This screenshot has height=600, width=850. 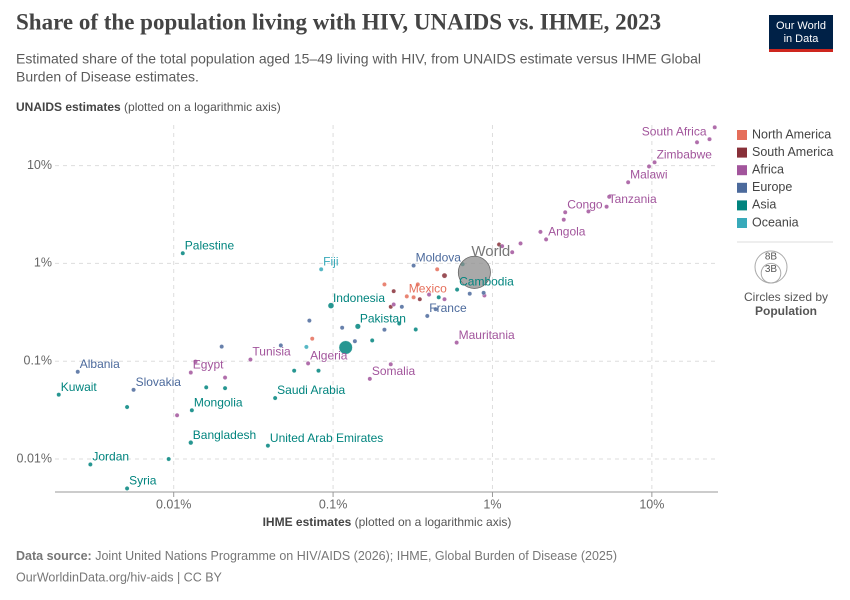 What do you see at coordinates (786, 297) in the screenshot?
I see `size-legend-title: Circles sized by` at bounding box center [786, 297].